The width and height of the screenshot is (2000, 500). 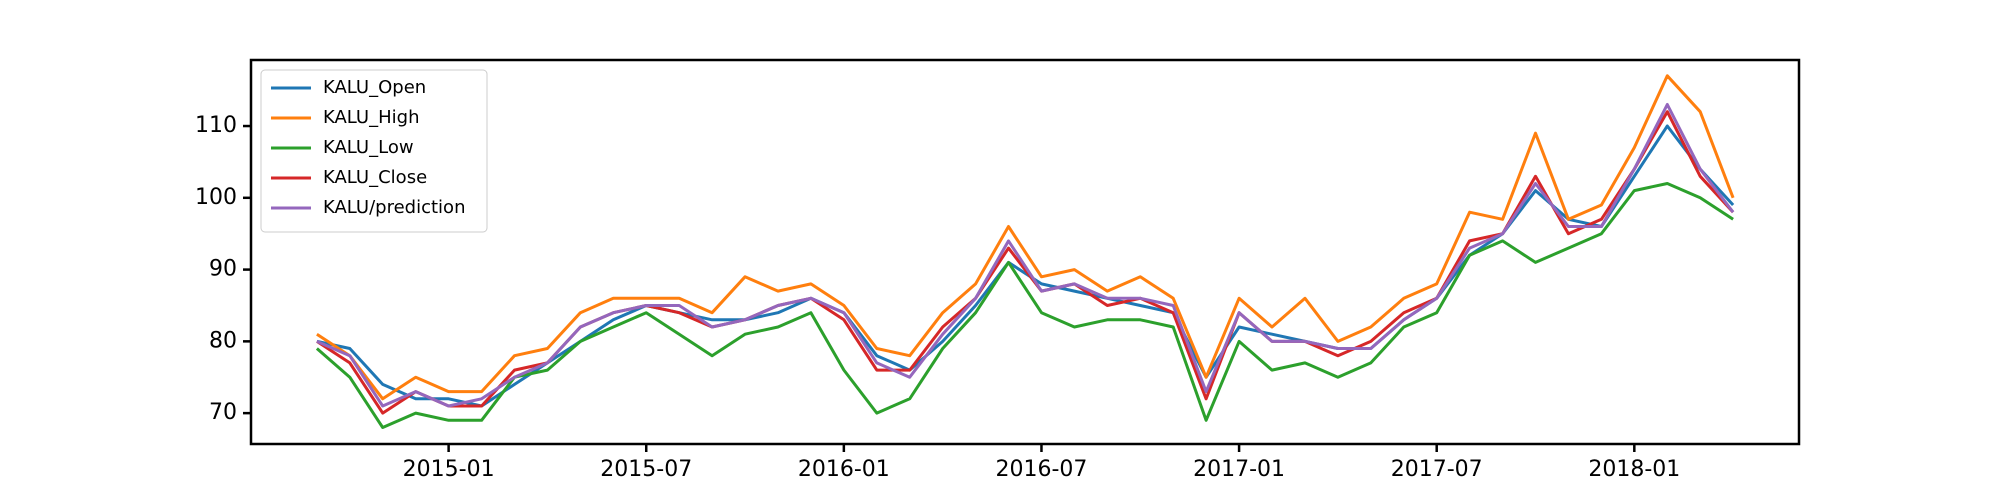 What do you see at coordinates (1239, 469) in the screenshot?
I see `x-tick-label: 2017-01` at bounding box center [1239, 469].